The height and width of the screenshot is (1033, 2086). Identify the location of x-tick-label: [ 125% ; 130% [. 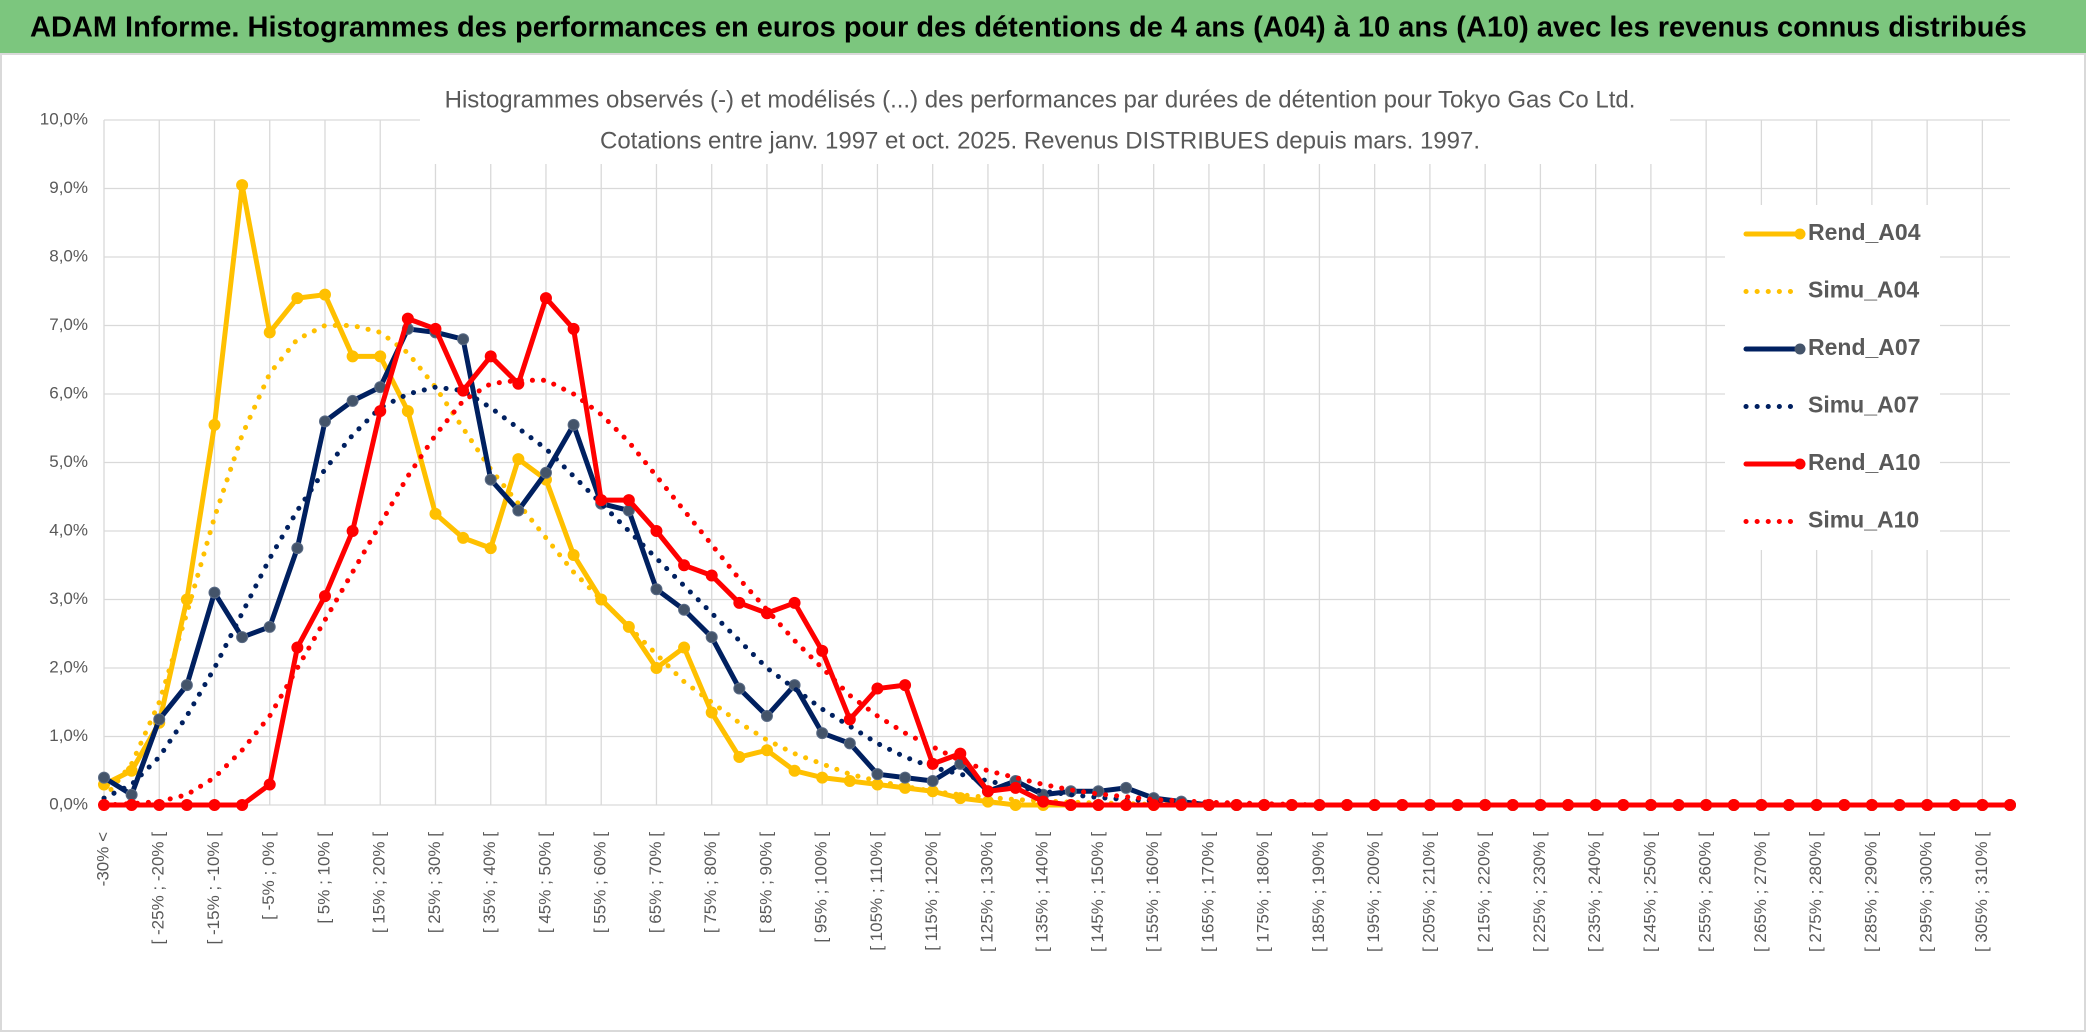
(986, 892).